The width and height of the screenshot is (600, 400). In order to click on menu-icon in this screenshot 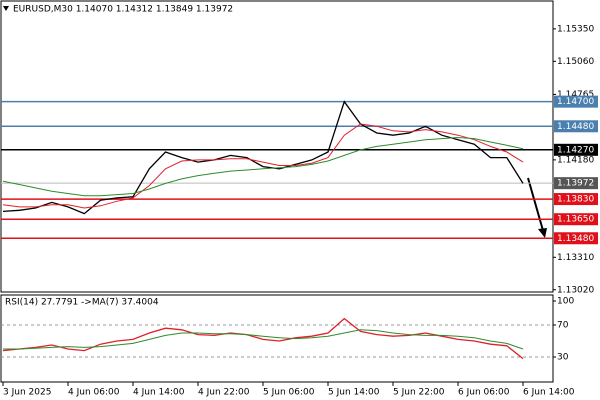, I will do `click(6, 8)`.